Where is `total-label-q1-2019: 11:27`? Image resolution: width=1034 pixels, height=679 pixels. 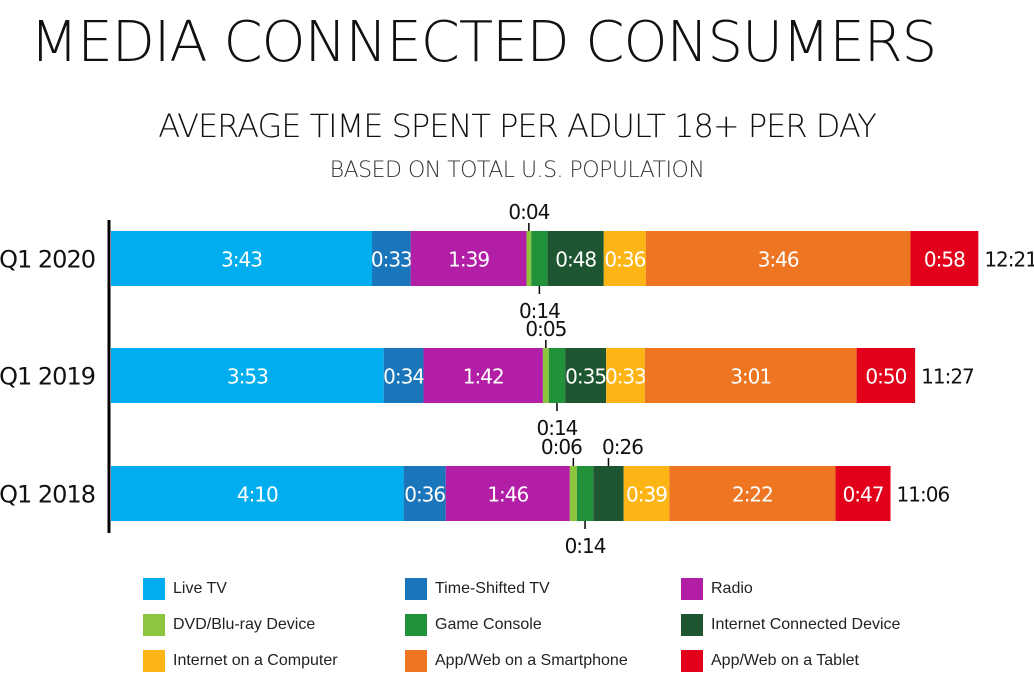
total-label-q1-2019: 11:27 is located at coordinates (947, 377).